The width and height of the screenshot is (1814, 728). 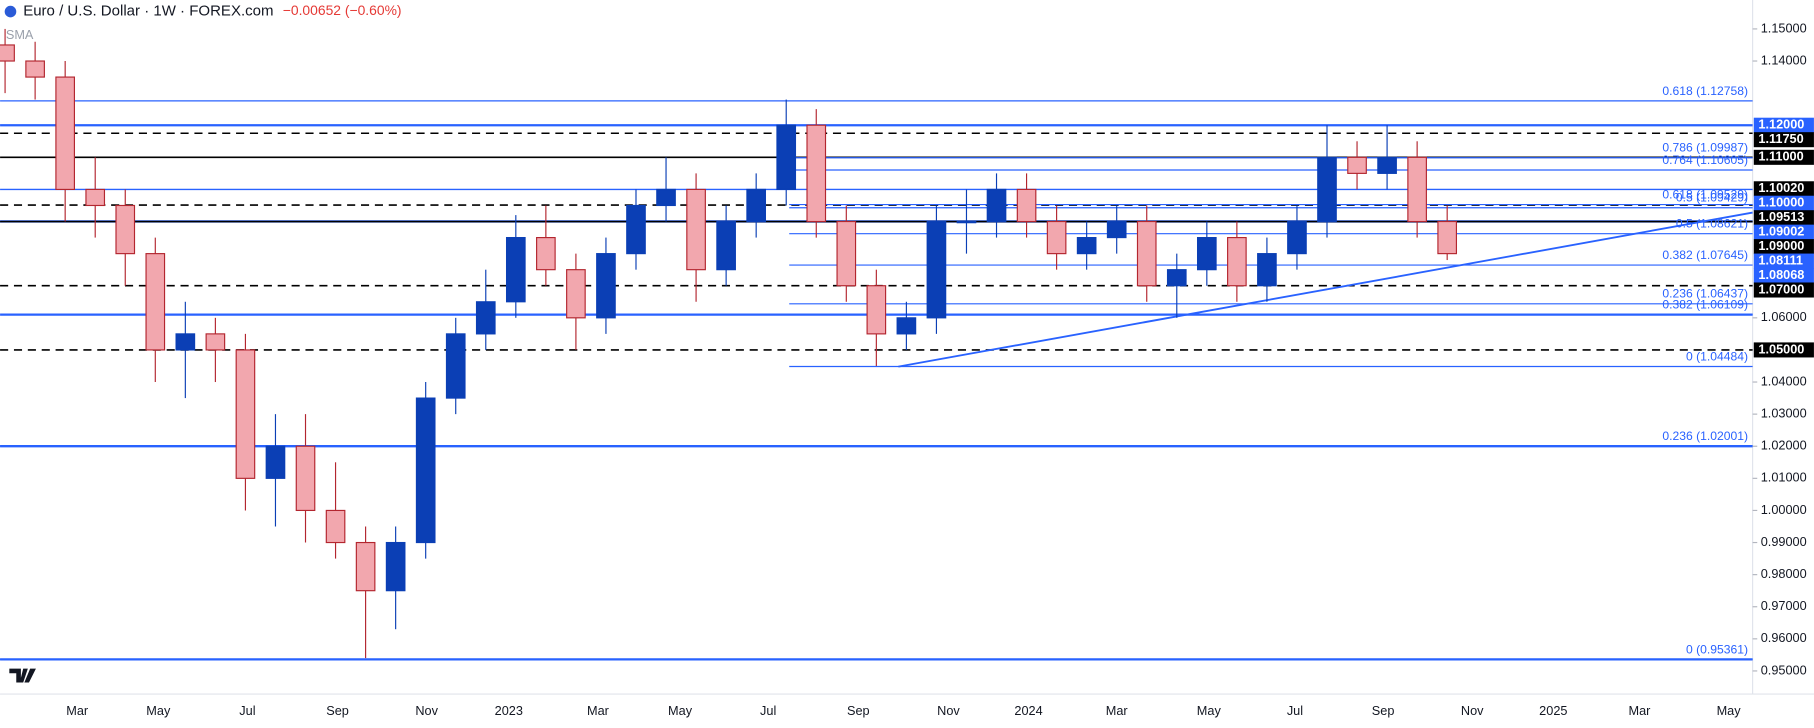 What do you see at coordinates (1784, 605) in the screenshot?
I see `y-tick-label: 0.97000` at bounding box center [1784, 605].